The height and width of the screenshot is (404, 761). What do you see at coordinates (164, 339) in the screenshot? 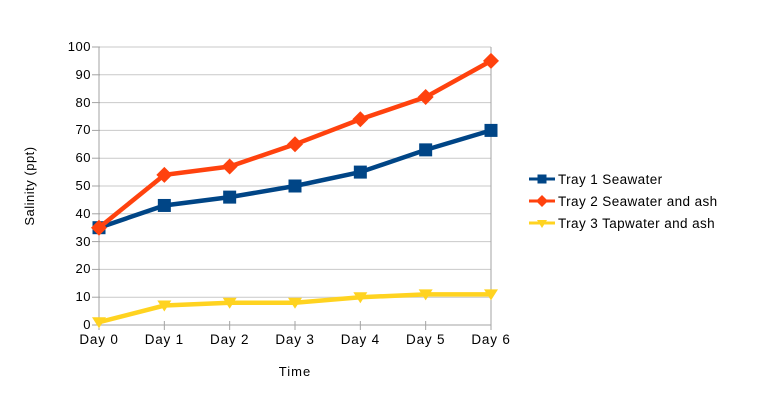
I see `x-tick-label: Day 1` at bounding box center [164, 339].